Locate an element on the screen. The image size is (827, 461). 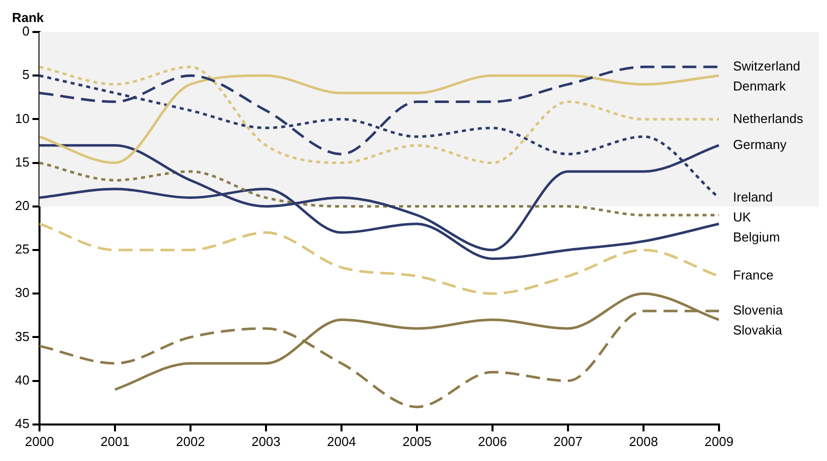
series-label: Ireland is located at coordinates (753, 196).